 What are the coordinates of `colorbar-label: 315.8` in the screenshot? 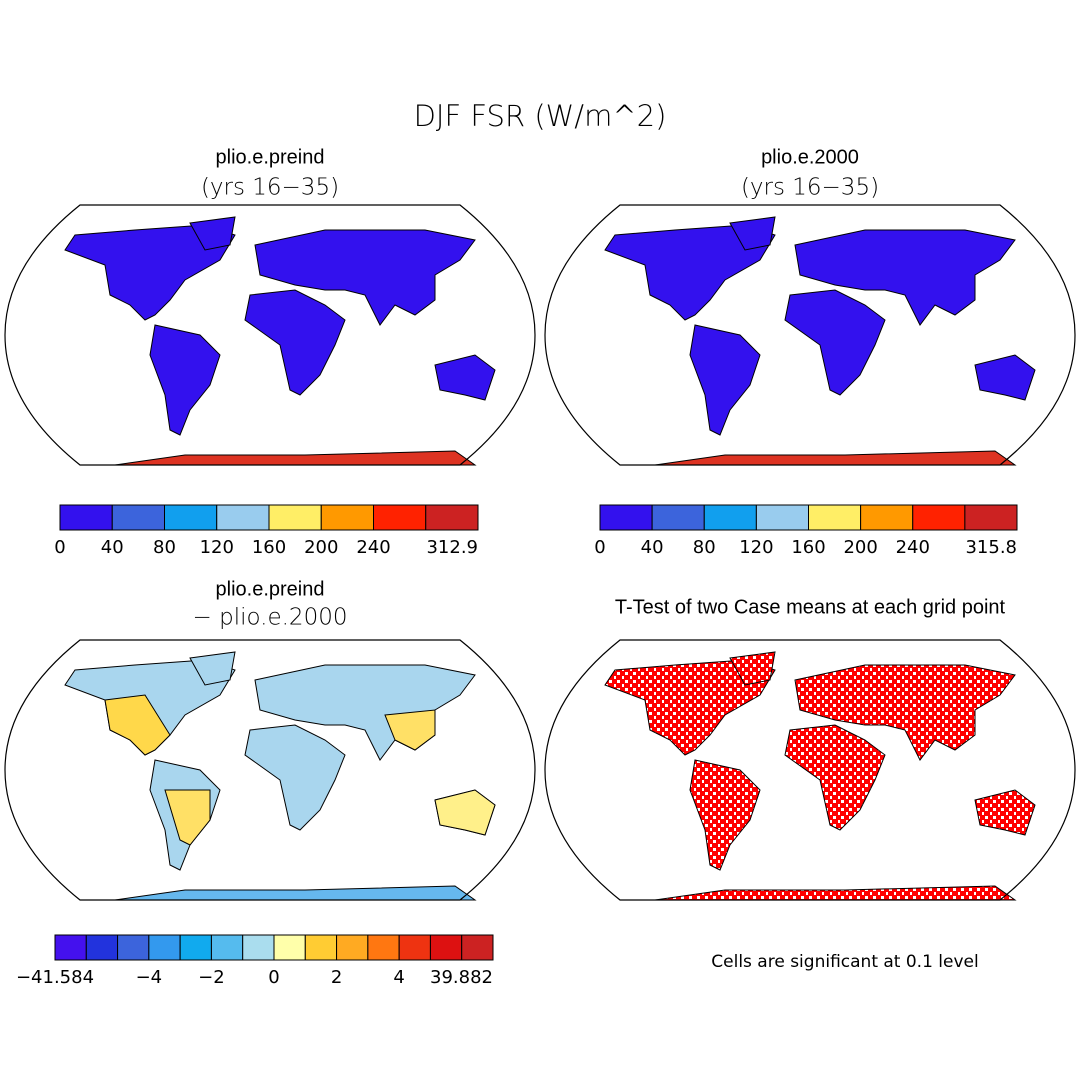 It's located at (991, 547).